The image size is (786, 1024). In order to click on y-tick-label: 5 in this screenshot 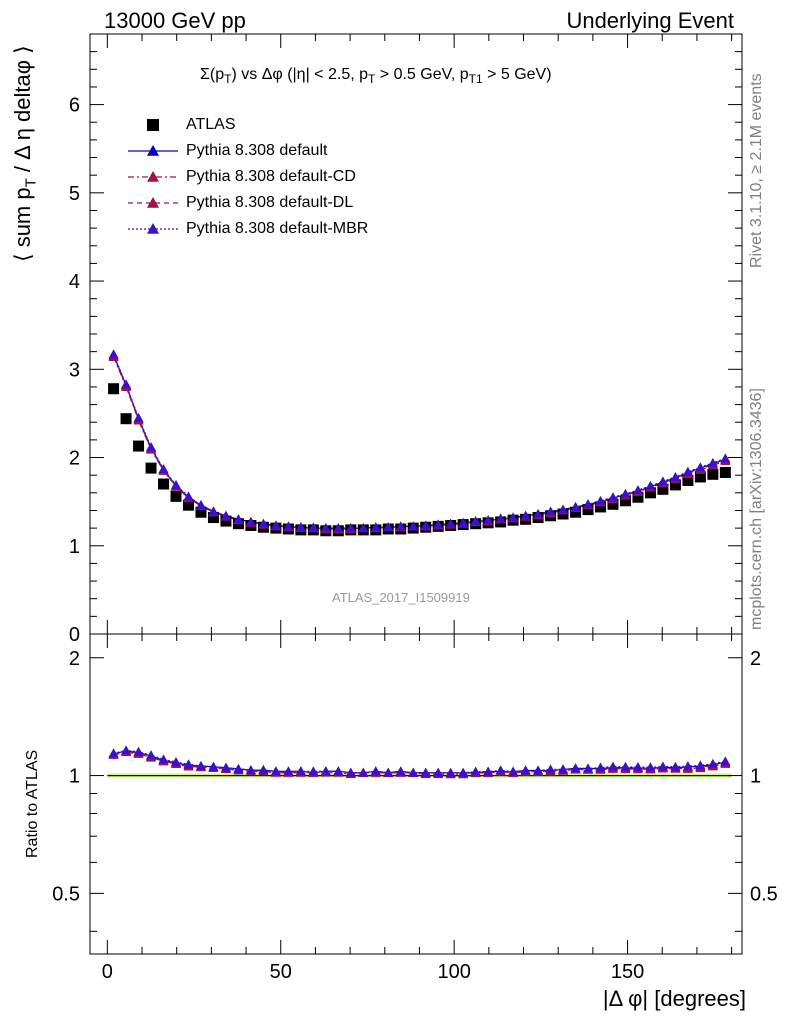, I will do `click(74, 194)`.